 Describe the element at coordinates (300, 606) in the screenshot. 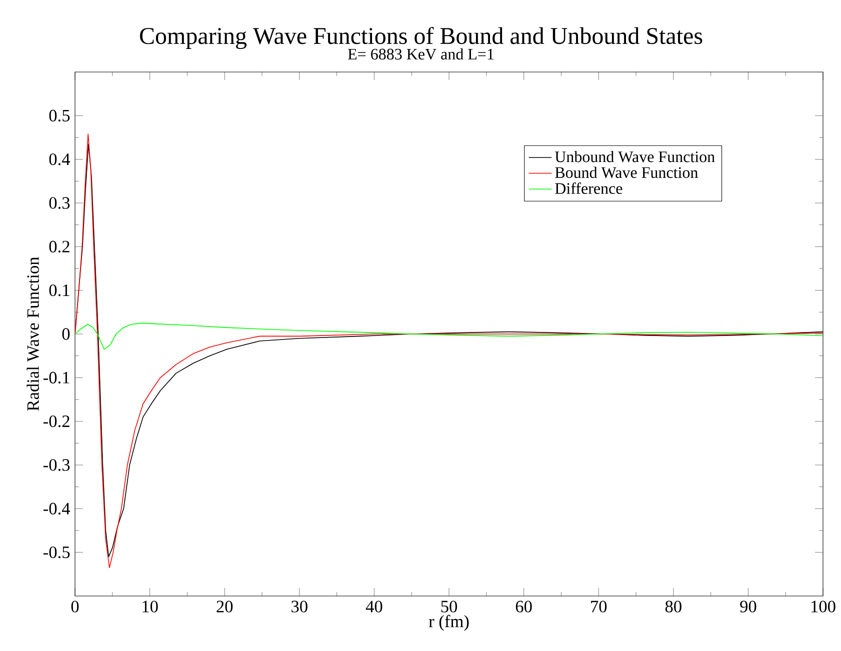

I see `x-tick-label: 30` at that location.